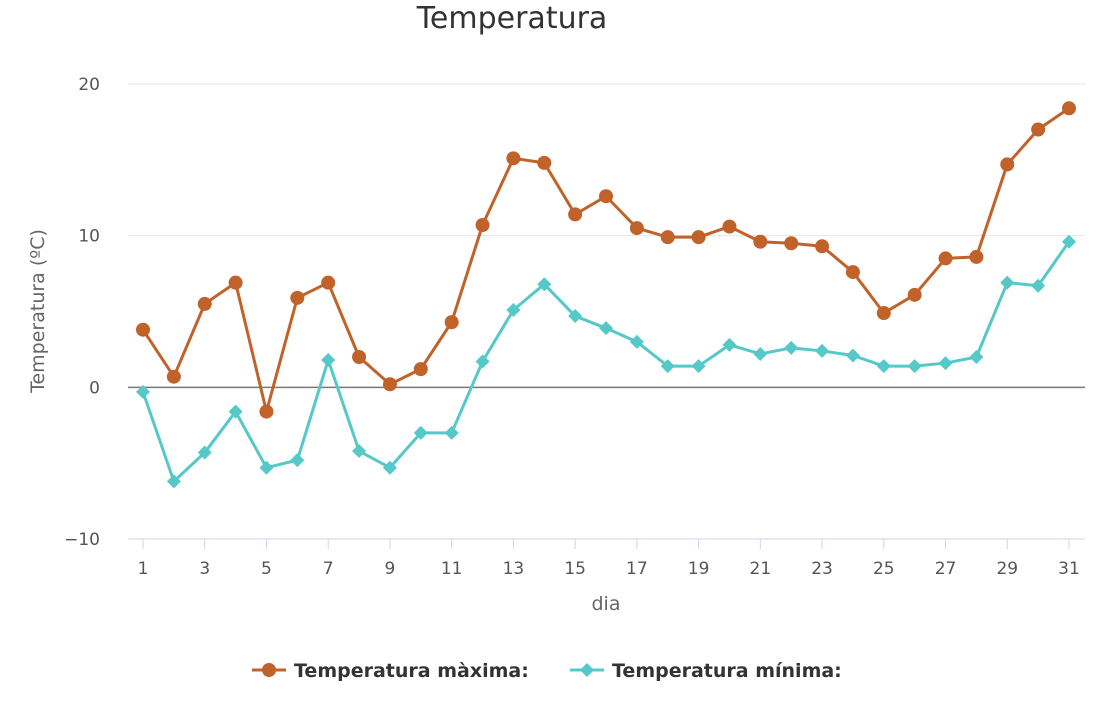 This screenshot has width=1100, height=710. What do you see at coordinates (38, 311) in the screenshot?
I see `y-axis-label: Temperatura (ºC)` at bounding box center [38, 311].